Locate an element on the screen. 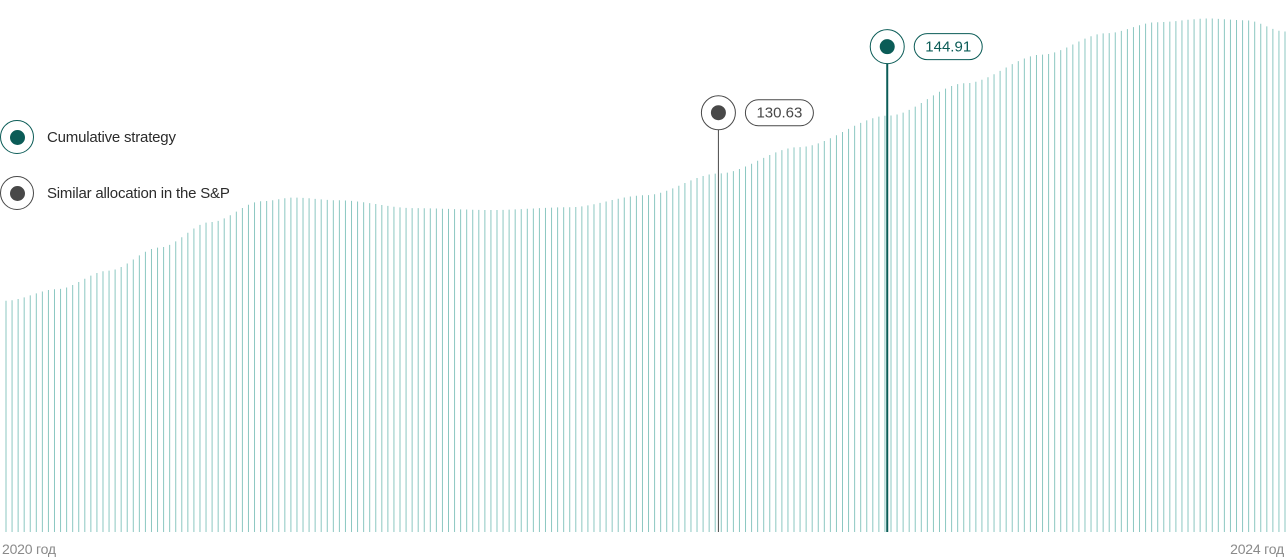  legend-item-sp: Similar allocation in the S&P is located at coordinates (160, 193).